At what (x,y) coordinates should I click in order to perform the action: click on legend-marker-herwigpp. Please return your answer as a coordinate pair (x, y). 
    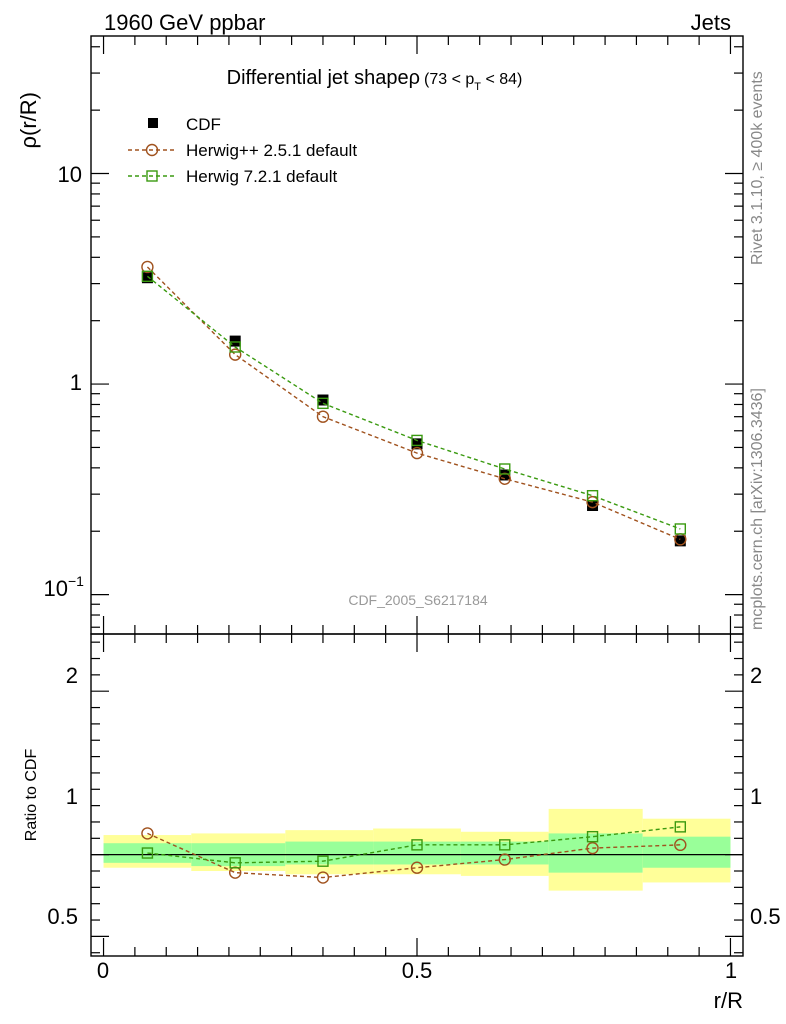
    Looking at the image, I should click on (152, 150).